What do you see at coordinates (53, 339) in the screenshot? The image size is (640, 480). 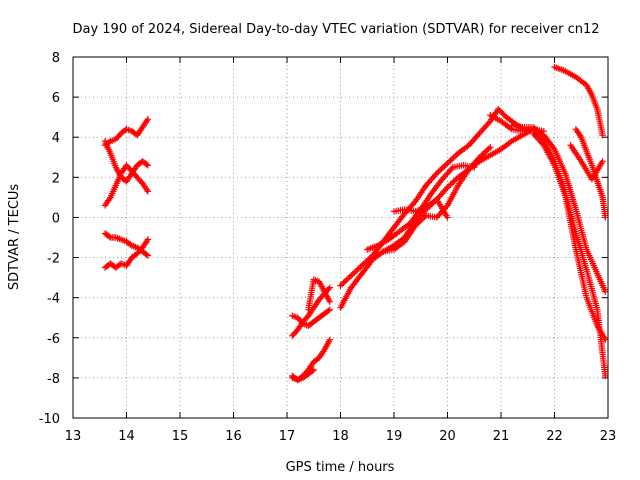 I see `y-tick-label: -6` at bounding box center [53, 339].